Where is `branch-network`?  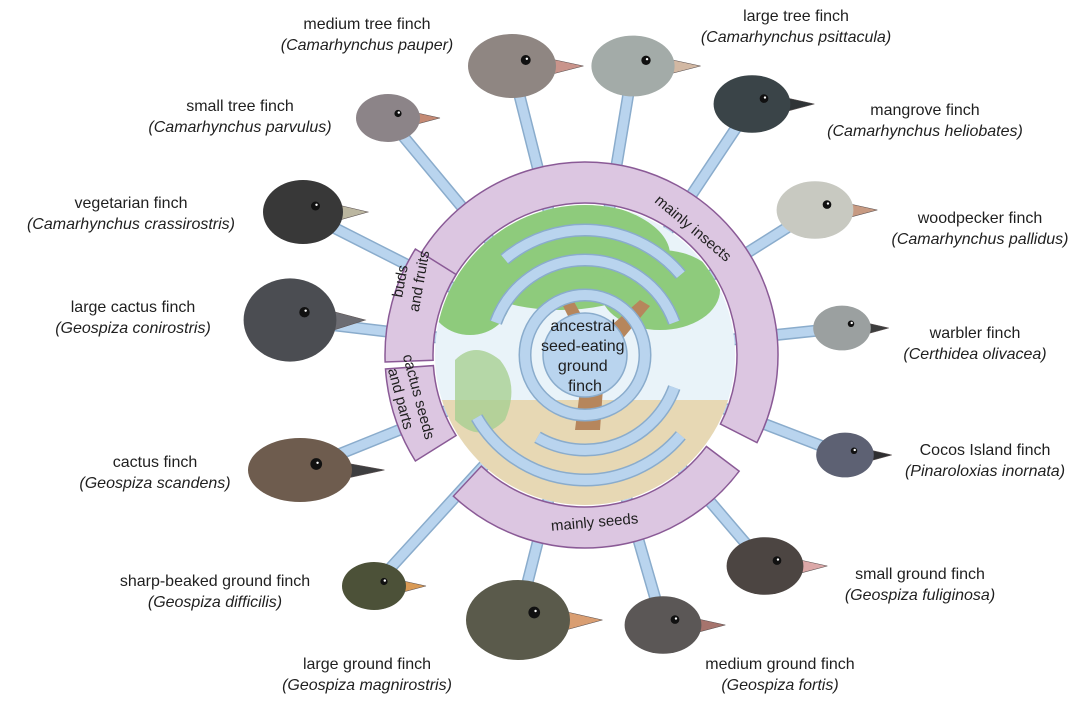
branch-network is located at coordinates (578, 355).